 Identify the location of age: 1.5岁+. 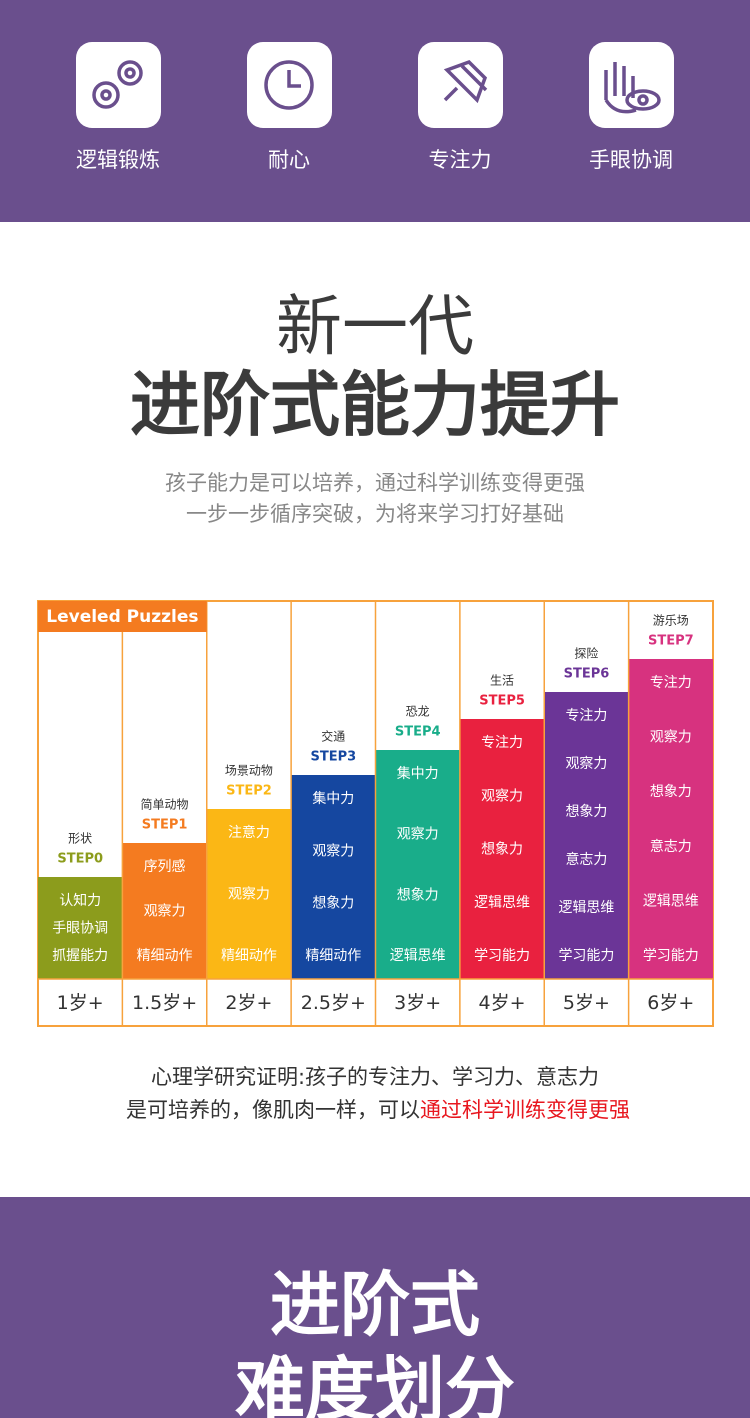
(164, 1003).